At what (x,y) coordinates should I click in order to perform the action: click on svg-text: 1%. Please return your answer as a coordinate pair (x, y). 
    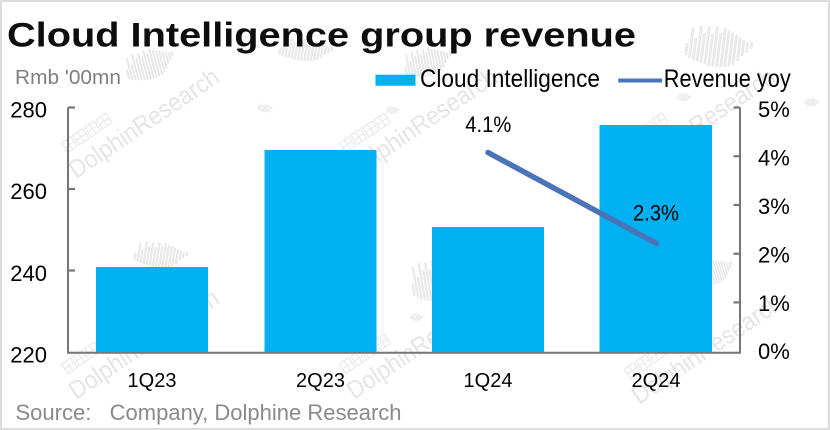
    Looking at the image, I should click on (774, 303).